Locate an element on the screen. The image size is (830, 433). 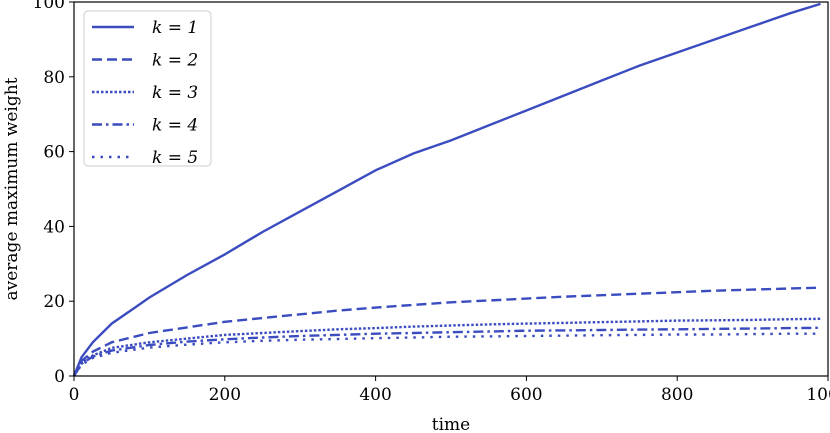
legend-label-k2: k = 2 is located at coordinates (175, 61).